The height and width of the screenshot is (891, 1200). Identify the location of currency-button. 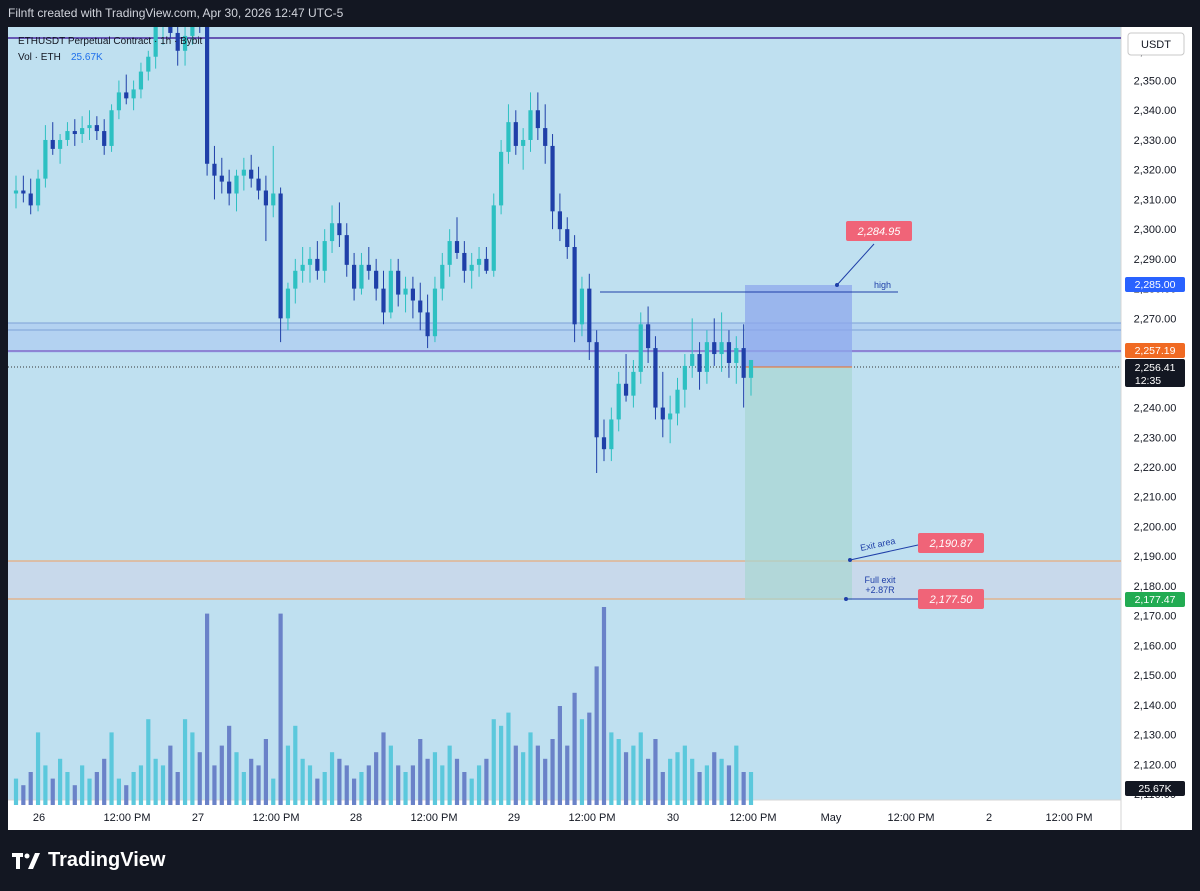
(1156, 44).